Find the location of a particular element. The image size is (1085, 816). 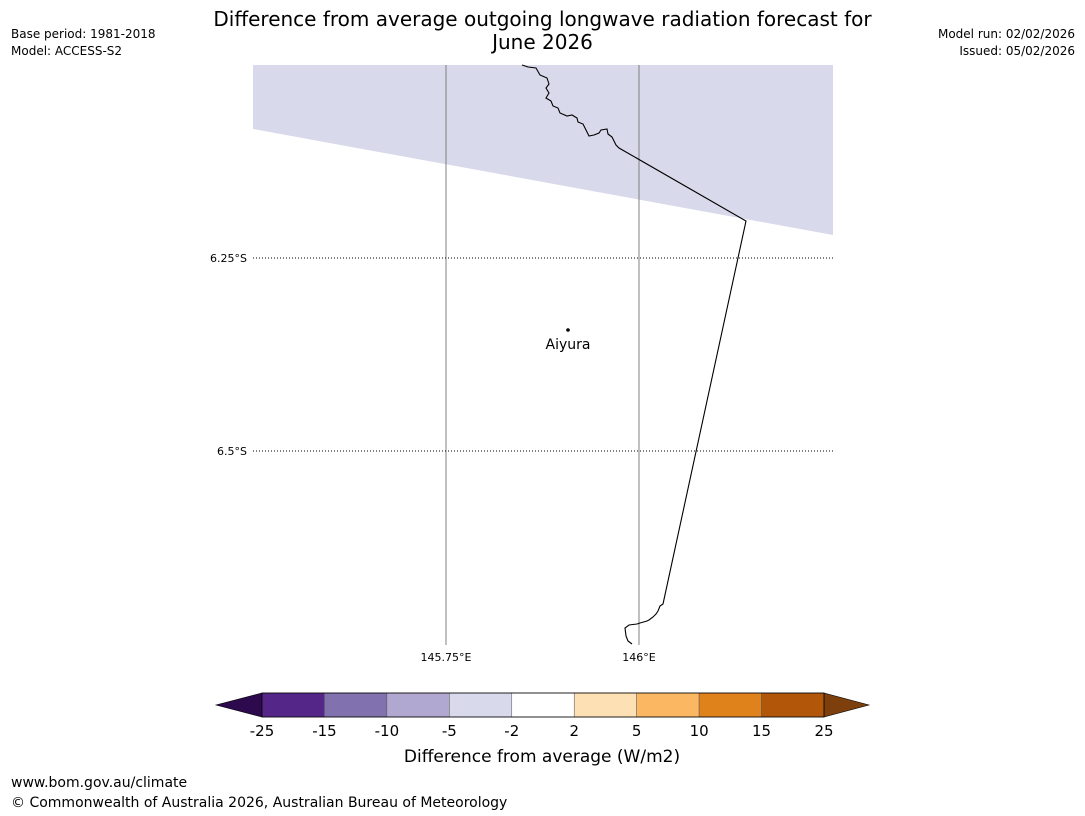

footer-url: www.bom.gov.au/climate is located at coordinates (99, 783).